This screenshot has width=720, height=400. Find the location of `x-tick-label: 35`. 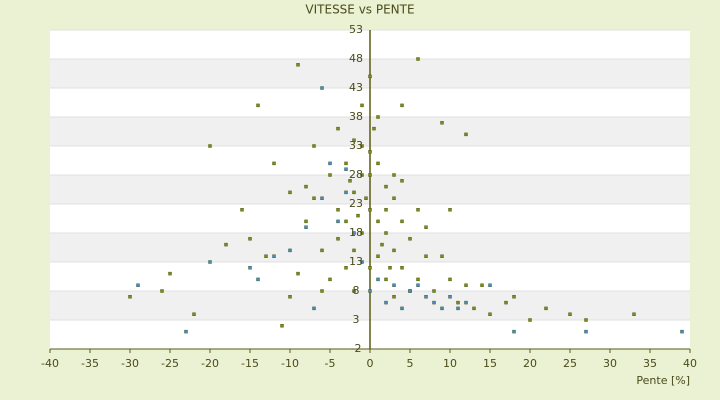

x-tick-label: 35 is located at coordinates (650, 363).